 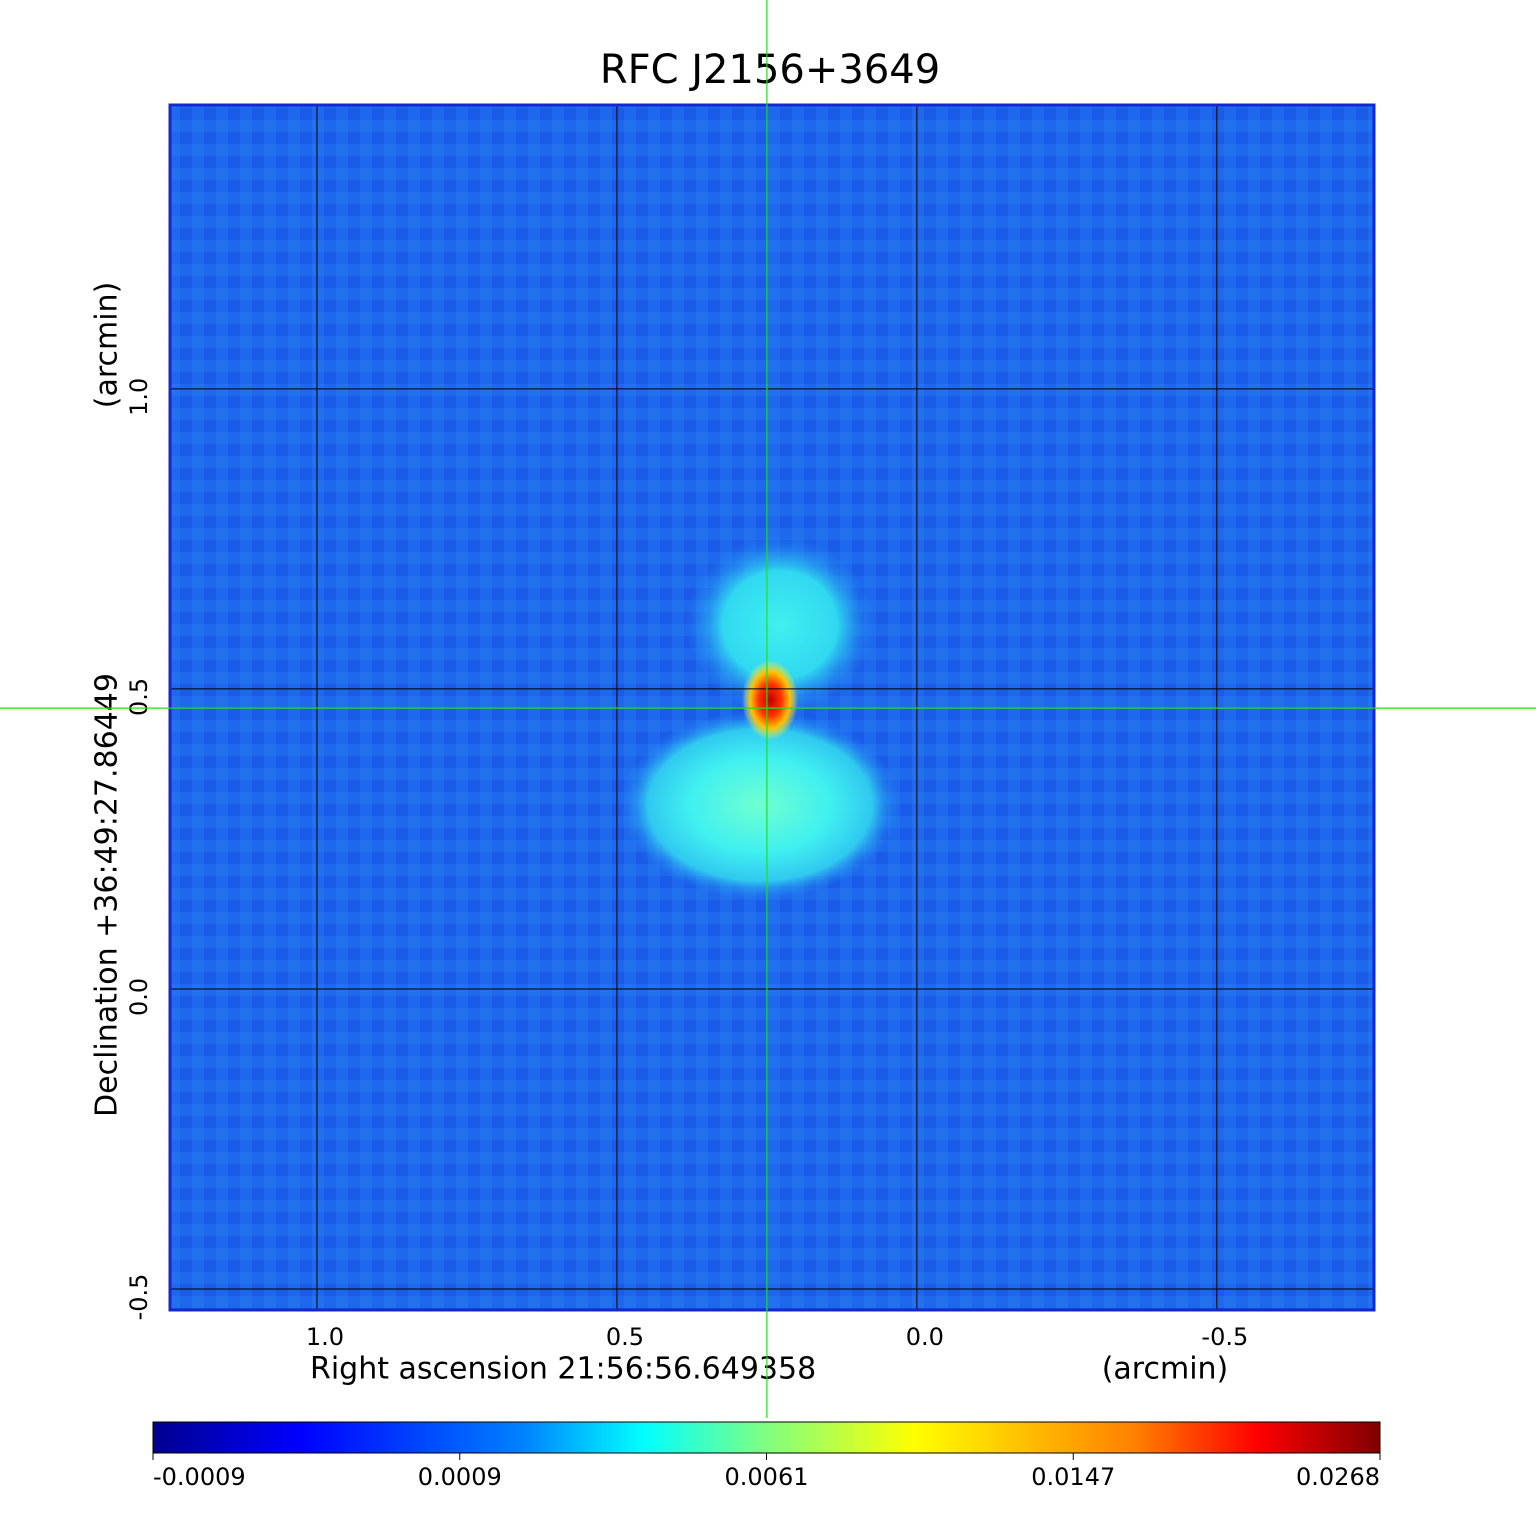 What do you see at coordinates (107, 345) in the screenshot?
I see `y-axis-unit: (arcmin)` at bounding box center [107, 345].